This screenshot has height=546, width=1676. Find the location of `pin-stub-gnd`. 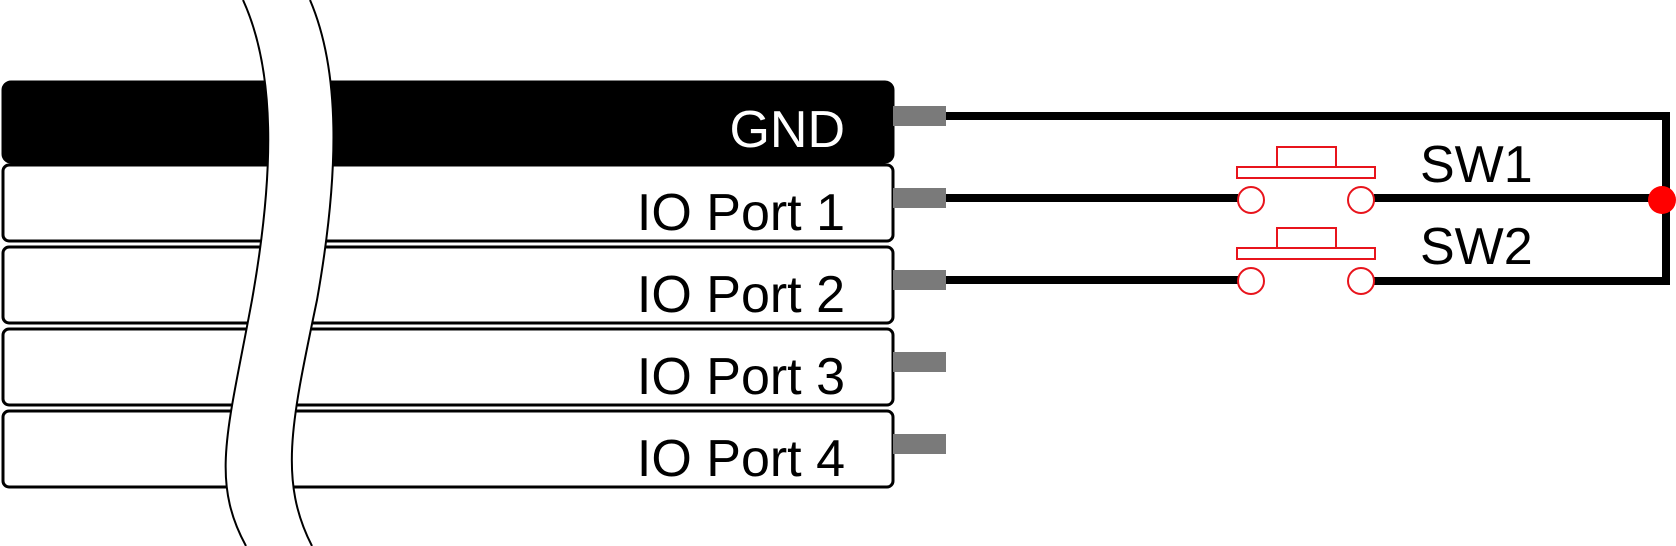

pin-stub-gnd is located at coordinates (919, 116).